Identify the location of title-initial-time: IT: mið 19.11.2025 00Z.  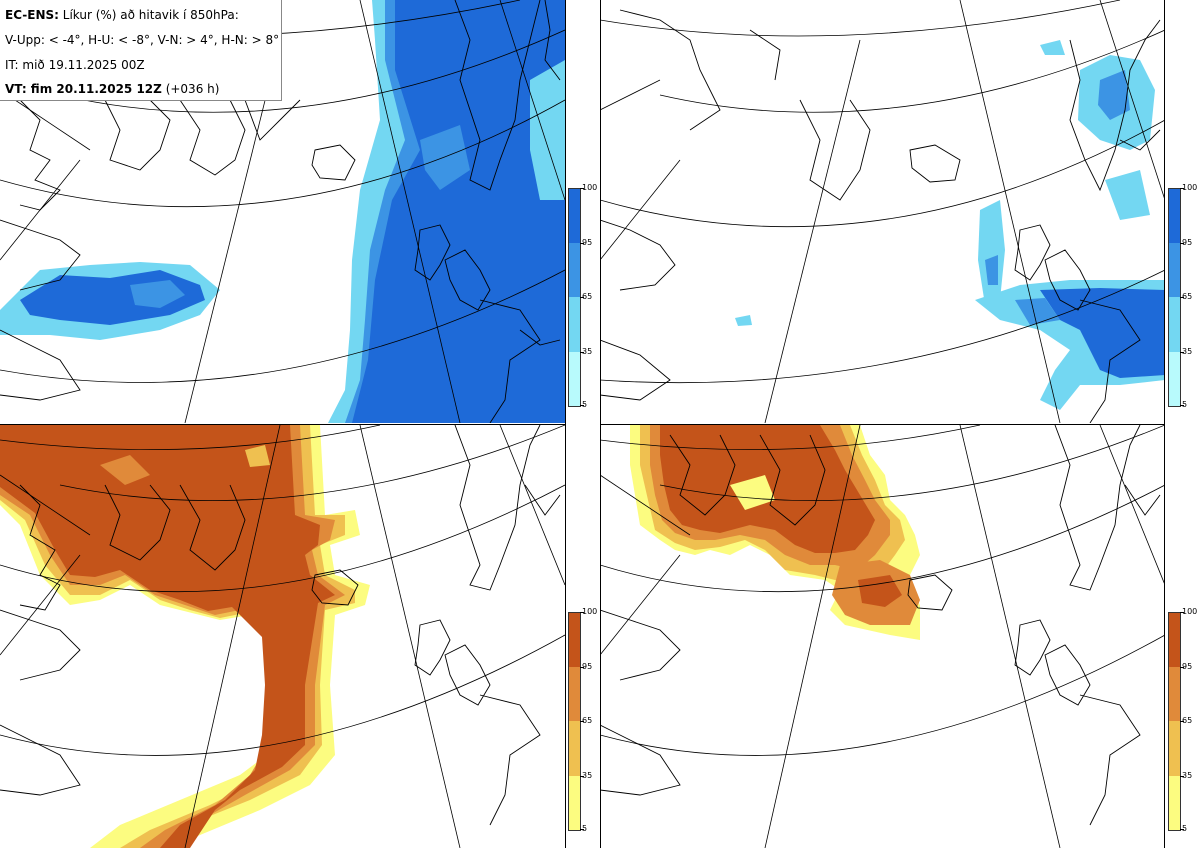
(75, 65).